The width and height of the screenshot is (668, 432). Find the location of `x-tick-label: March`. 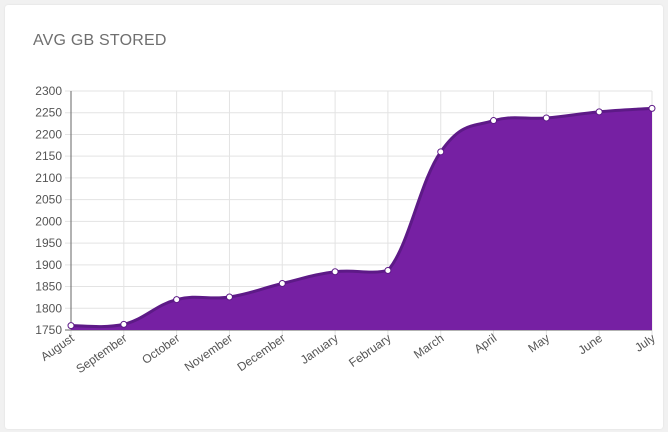

x-tick-label: March is located at coordinates (428, 346).